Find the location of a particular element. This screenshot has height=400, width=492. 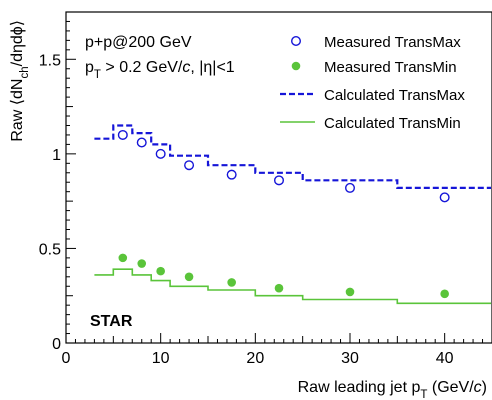

calculated-transmin-line is located at coordinates (292, 286).